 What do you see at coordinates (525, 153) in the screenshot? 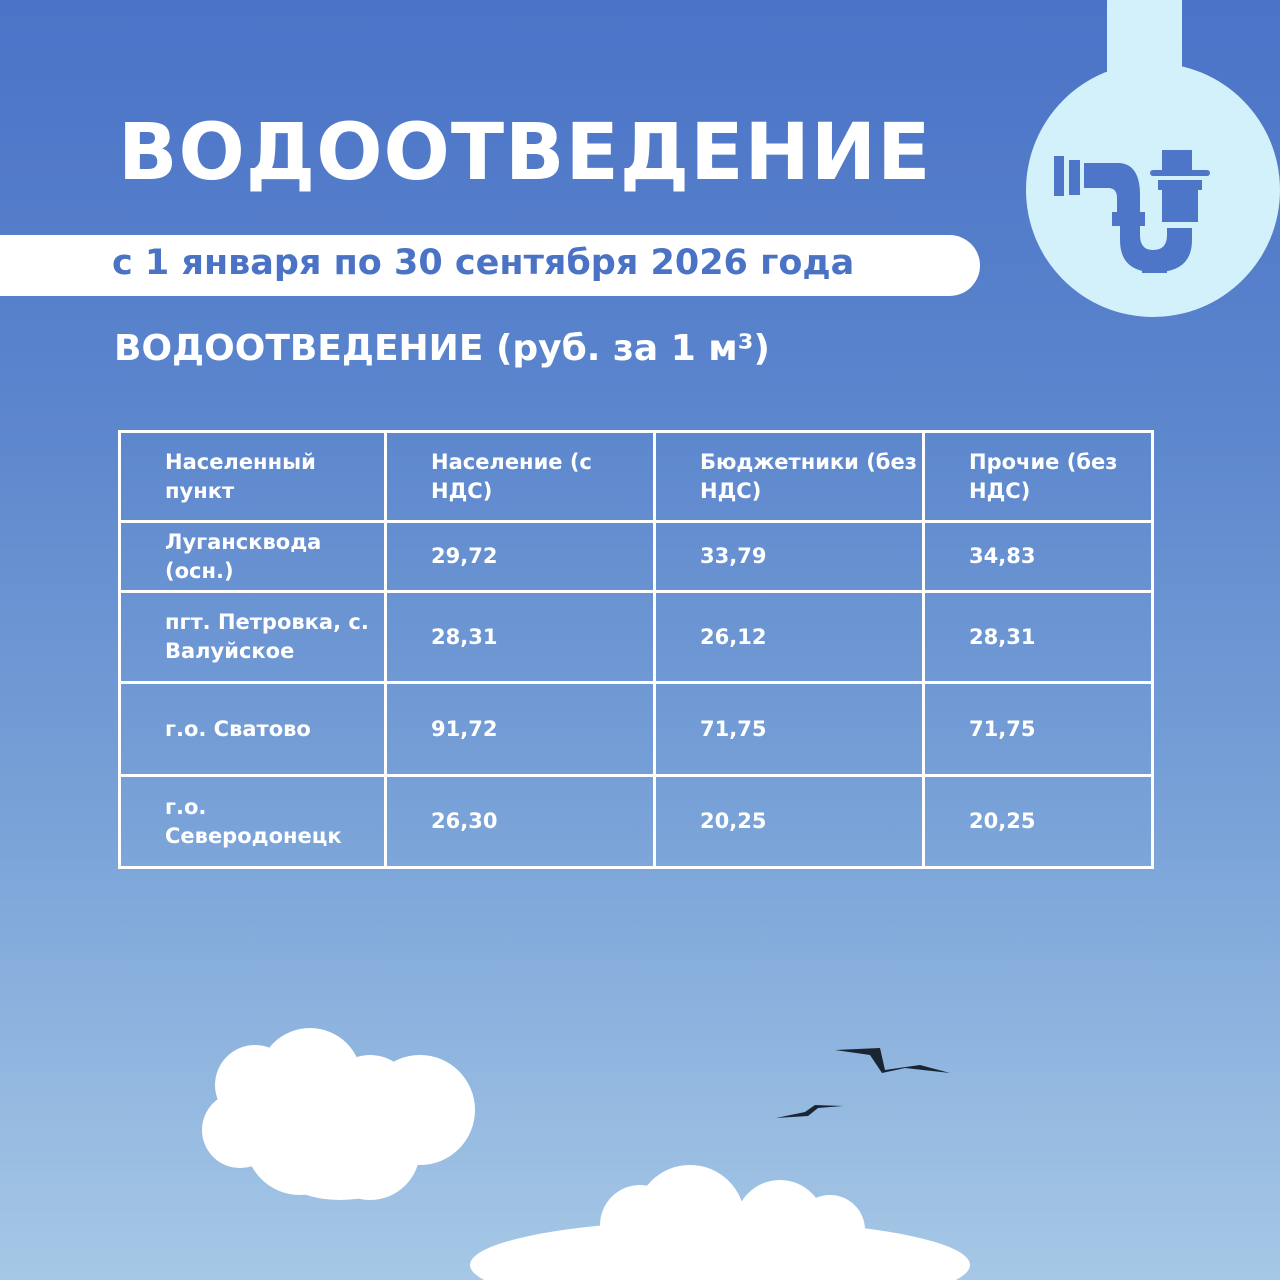
I see `page-title: ВОДООТВЕДЕНИЕ` at bounding box center [525, 153].